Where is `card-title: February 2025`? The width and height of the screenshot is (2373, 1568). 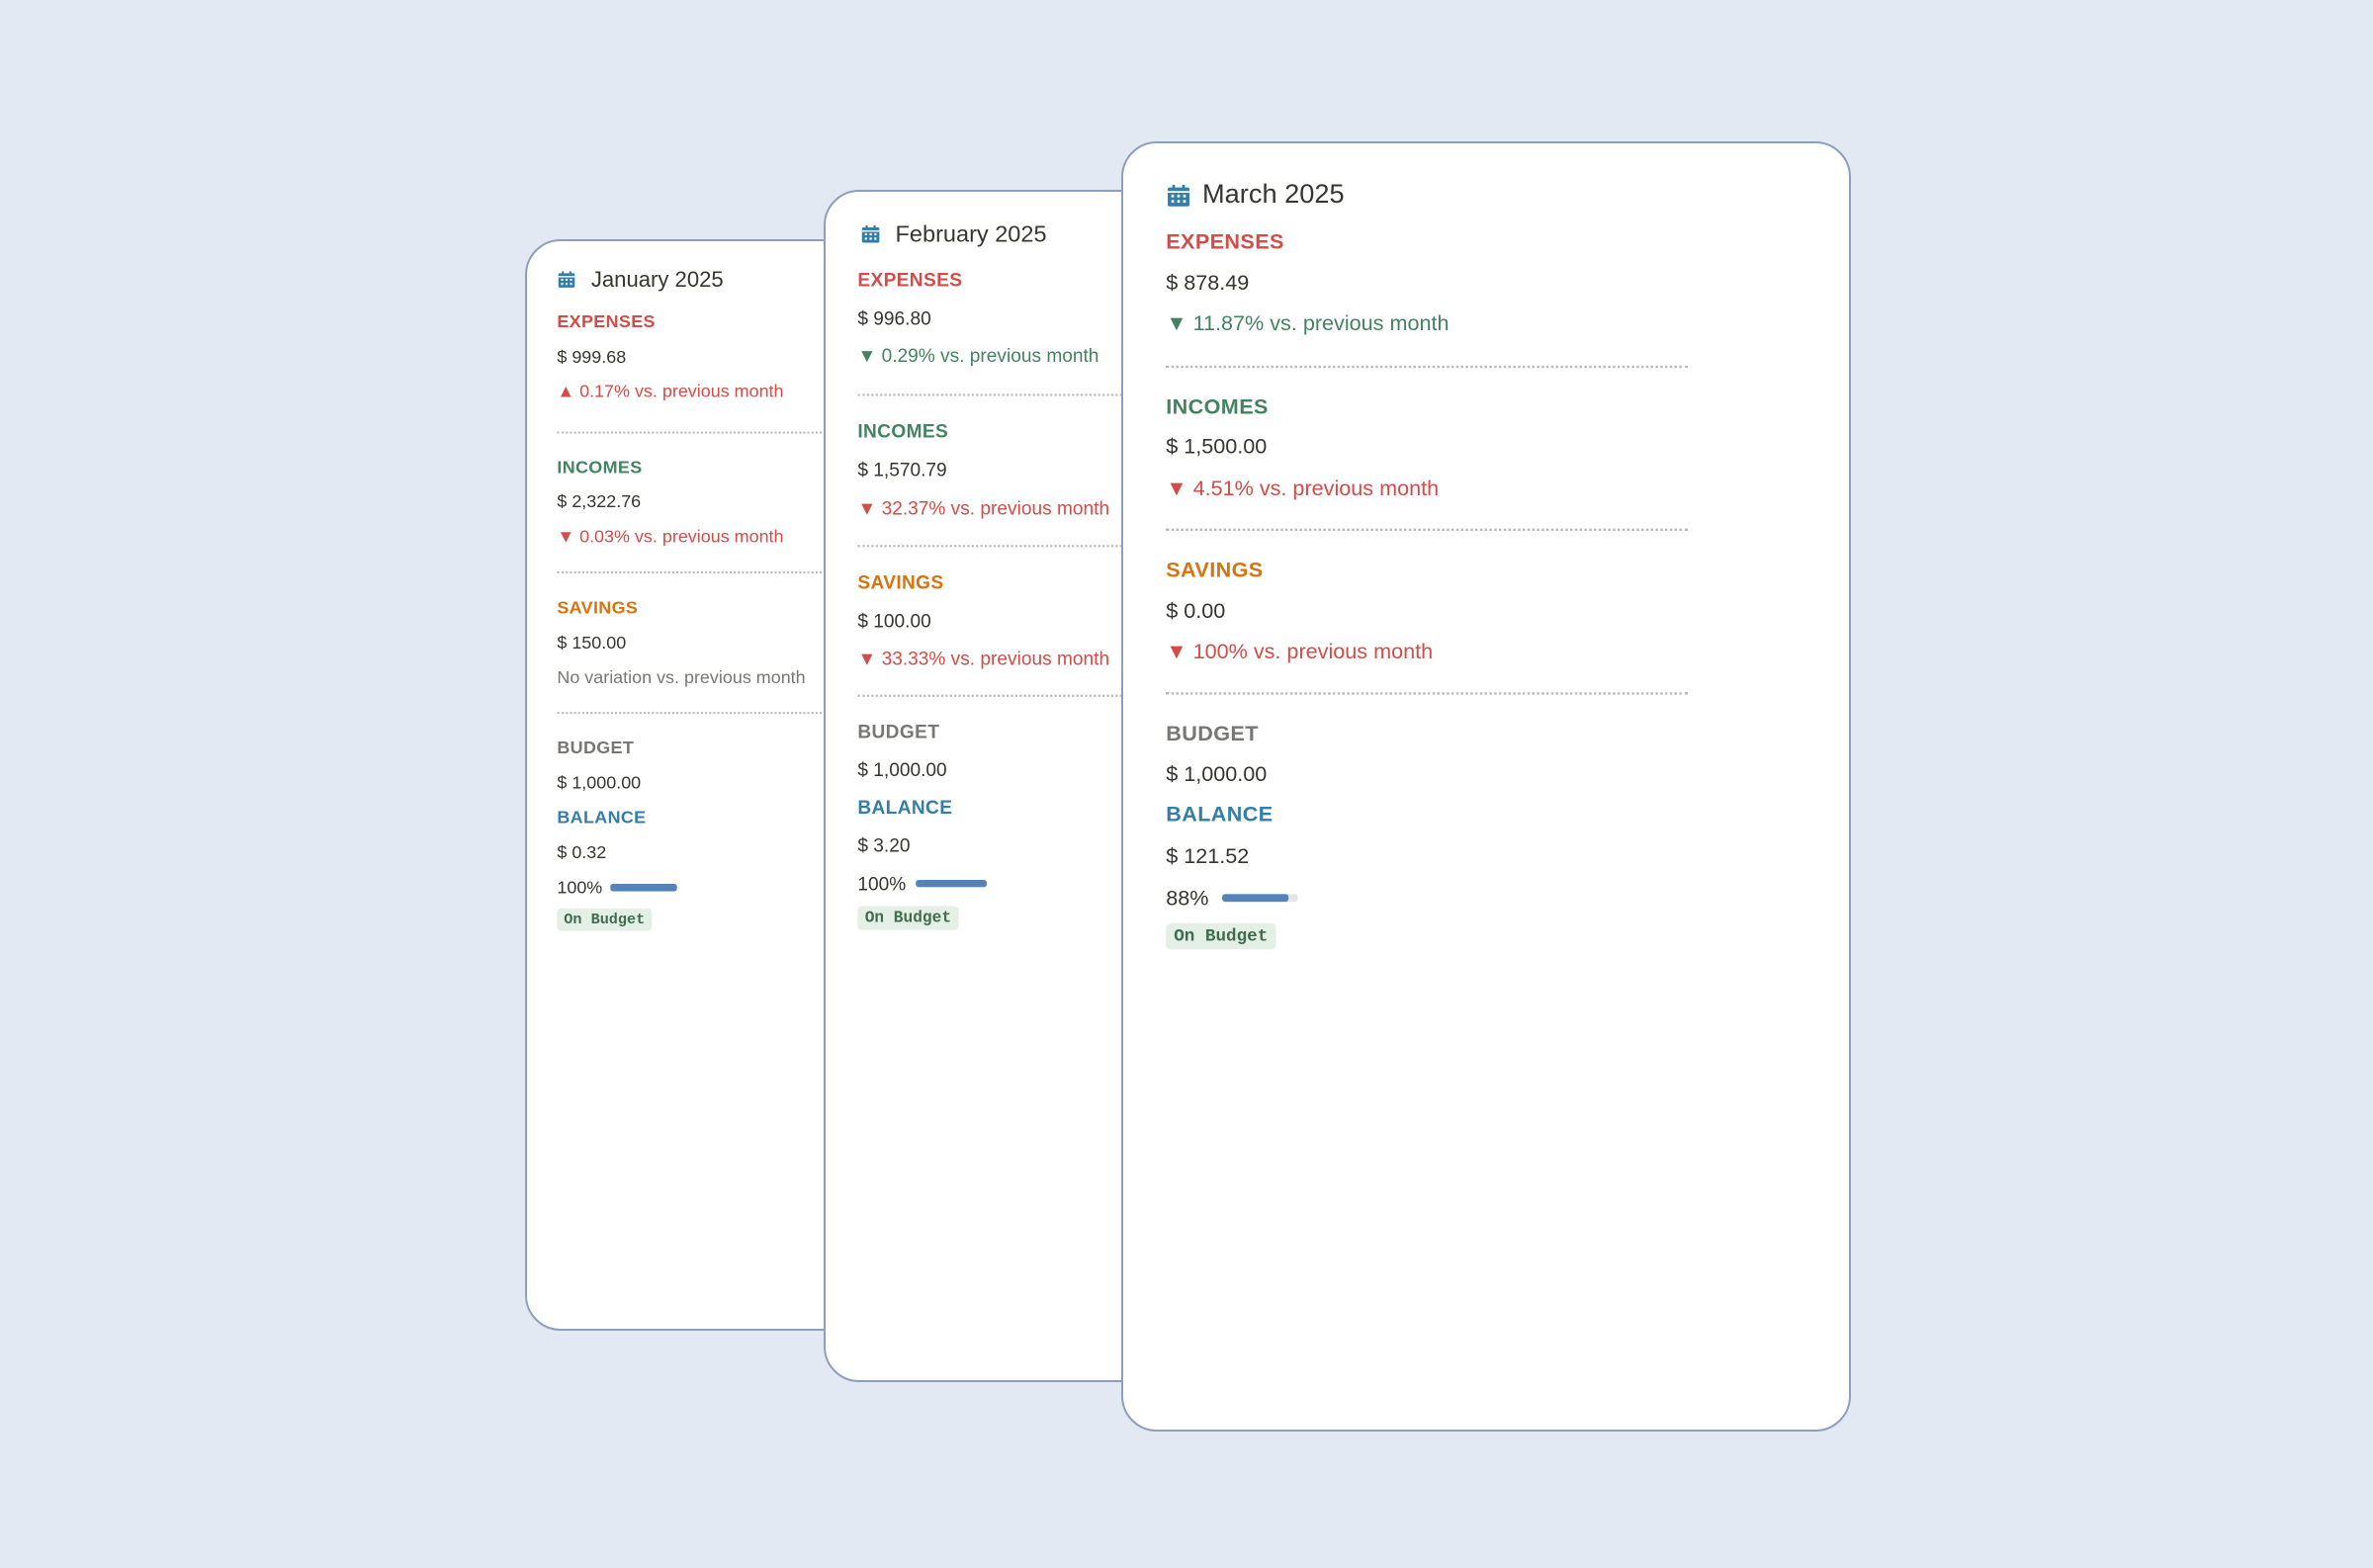 card-title: February 2025 is located at coordinates (971, 233).